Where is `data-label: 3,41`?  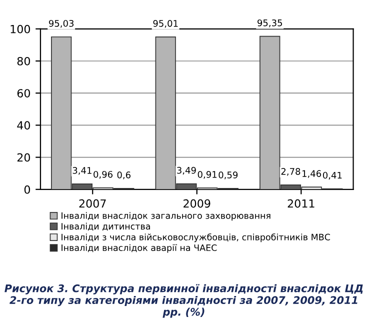 data-label: 3,41 is located at coordinates (82, 171).